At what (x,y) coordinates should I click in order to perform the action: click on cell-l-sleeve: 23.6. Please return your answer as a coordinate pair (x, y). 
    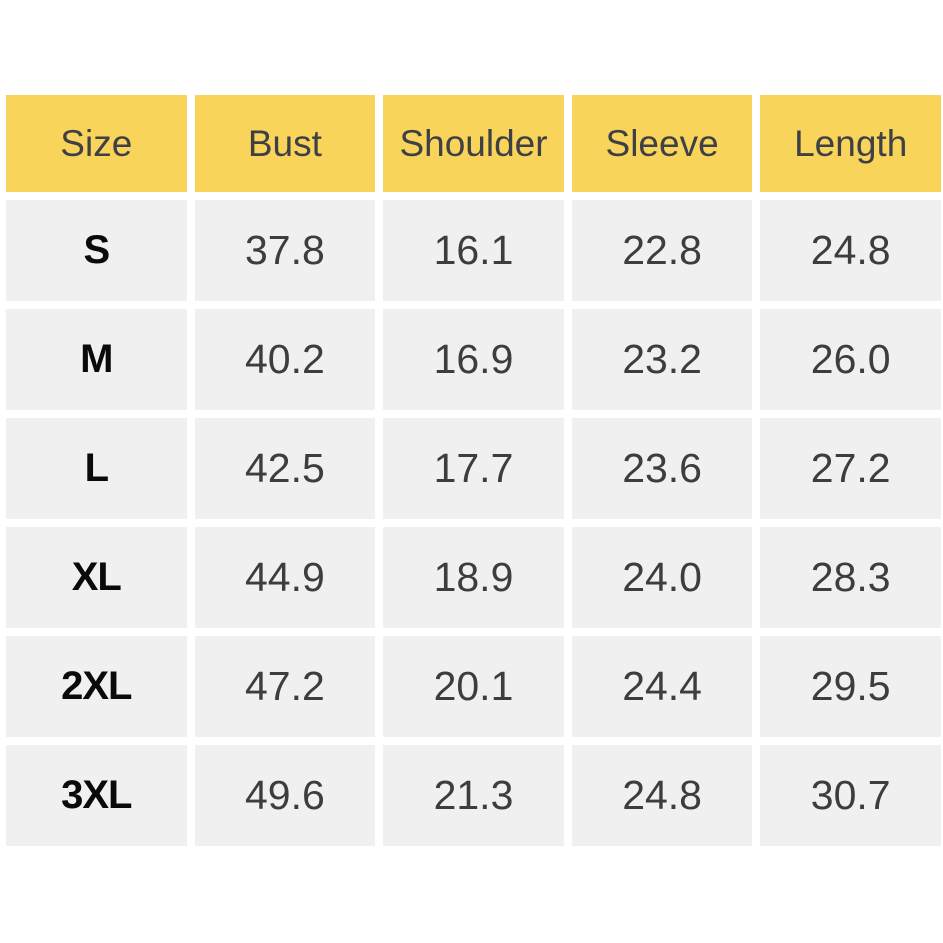
    Looking at the image, I should click on (662, 468).